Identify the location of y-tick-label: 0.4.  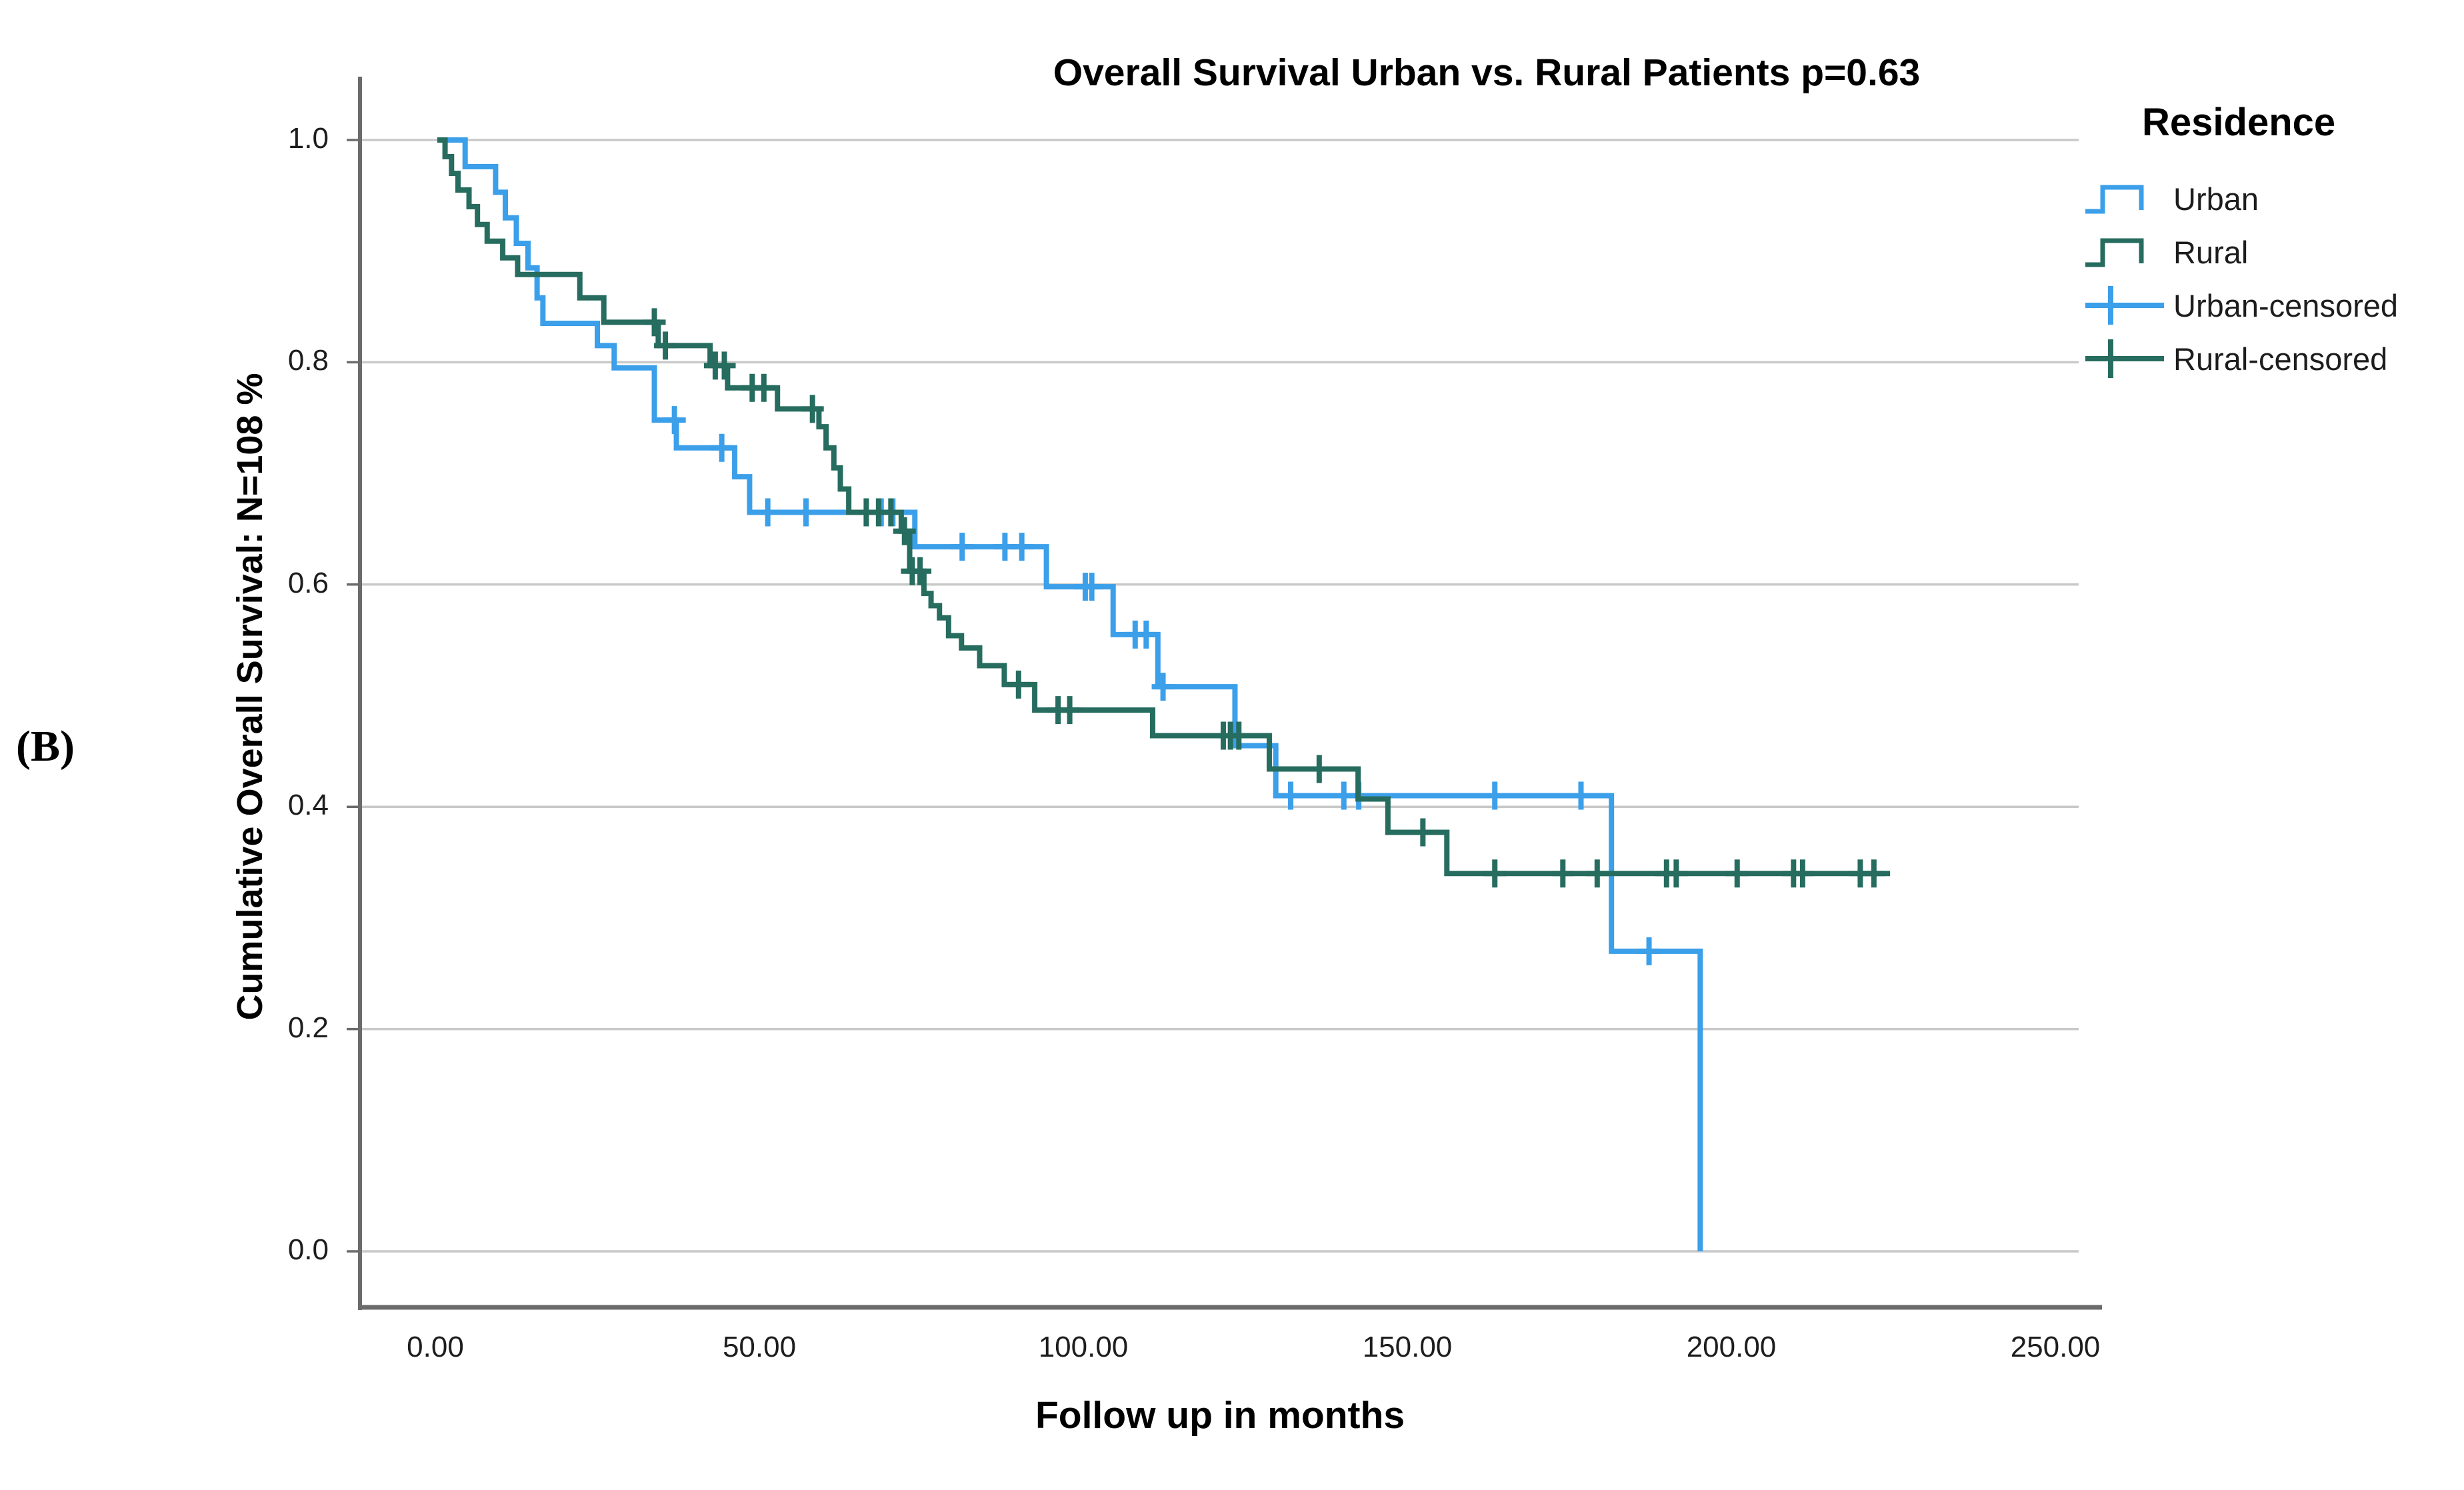
(308, 805).